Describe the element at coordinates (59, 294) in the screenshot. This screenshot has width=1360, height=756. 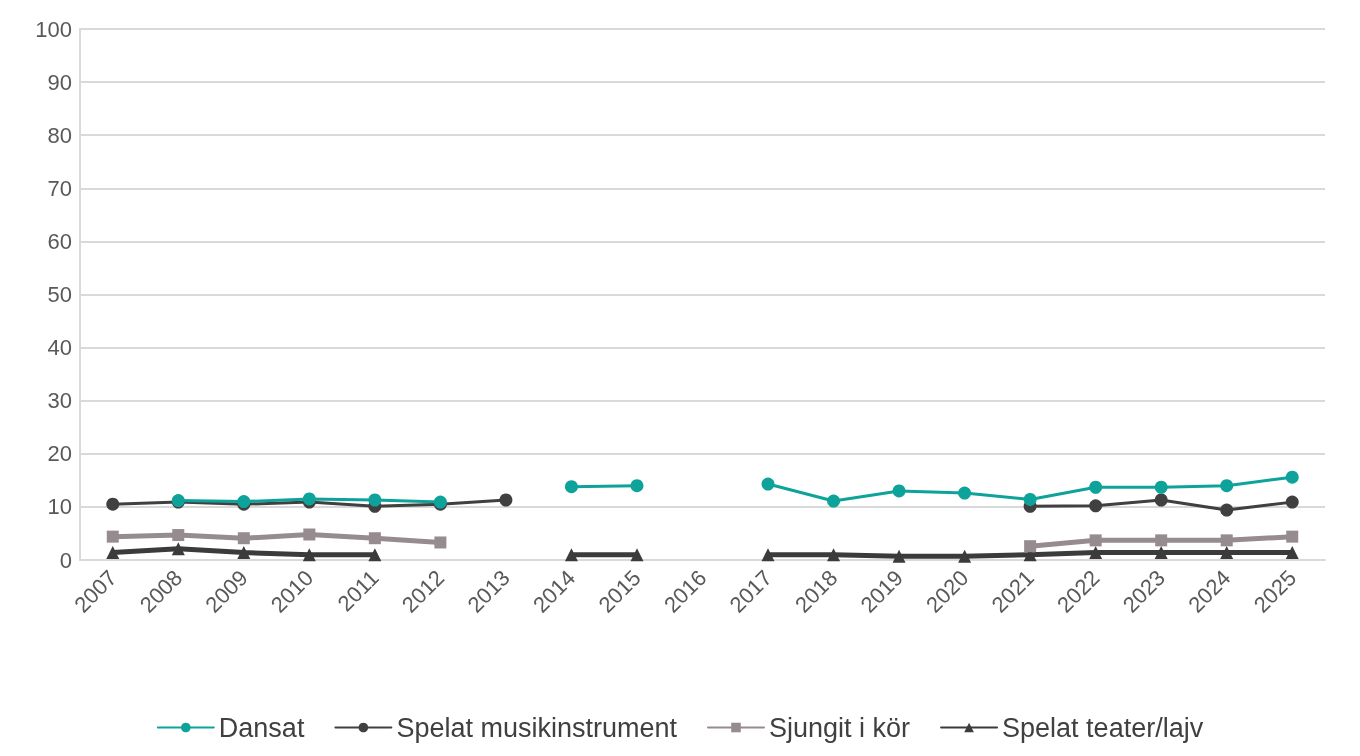
I see `y-tick-label: 50` at that location.